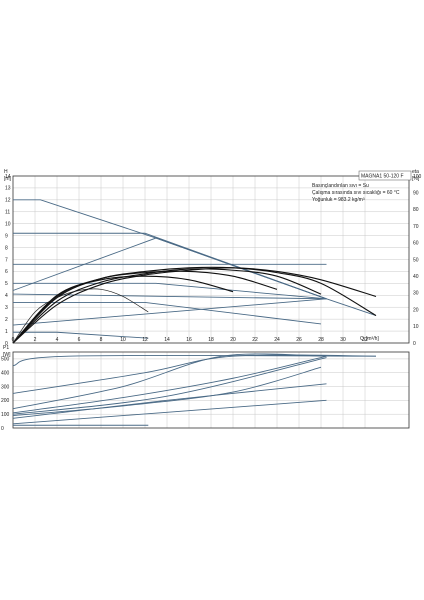 This screenshot has height=600, width=424. I want to click on y-tick-label: 8, so click(6, 248).